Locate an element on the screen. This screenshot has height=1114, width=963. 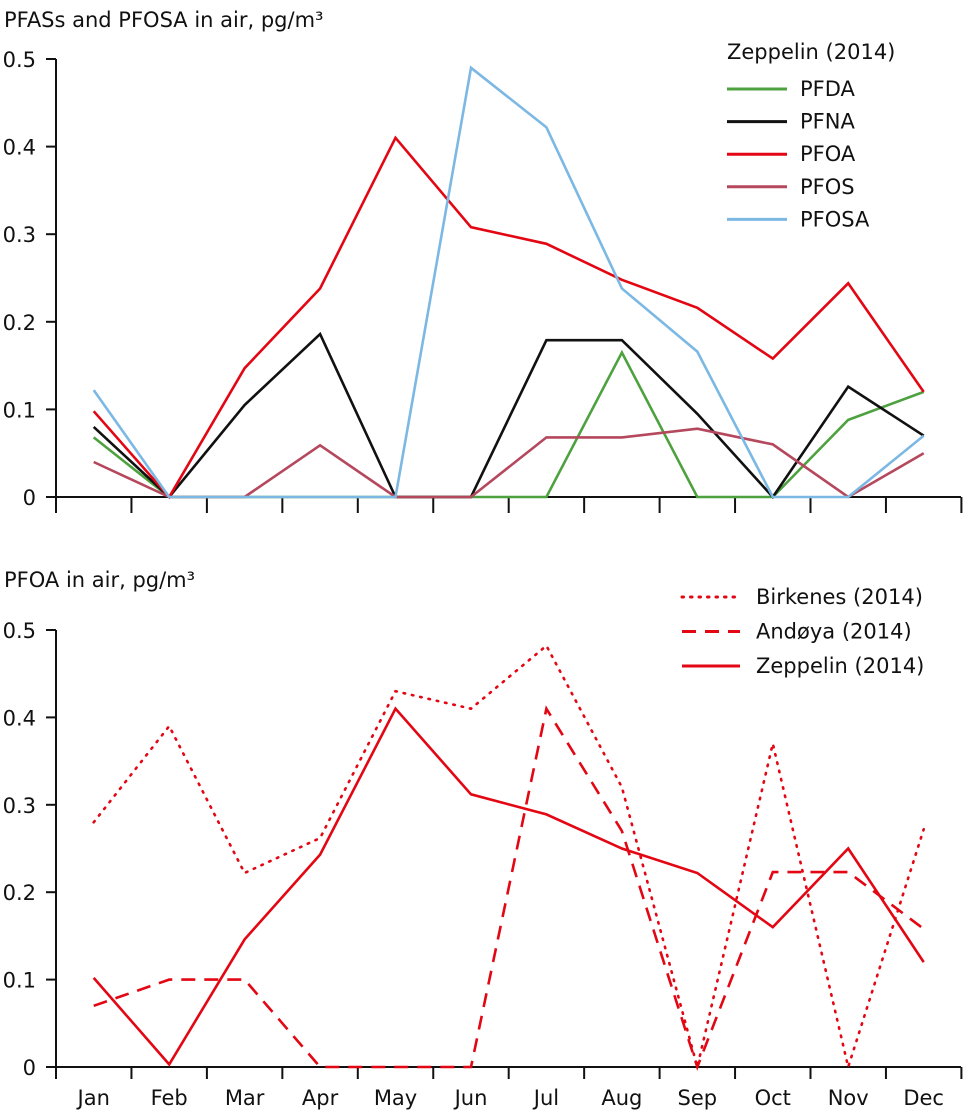
x-tick-label: Feb is located at coordinates (169, 1098).